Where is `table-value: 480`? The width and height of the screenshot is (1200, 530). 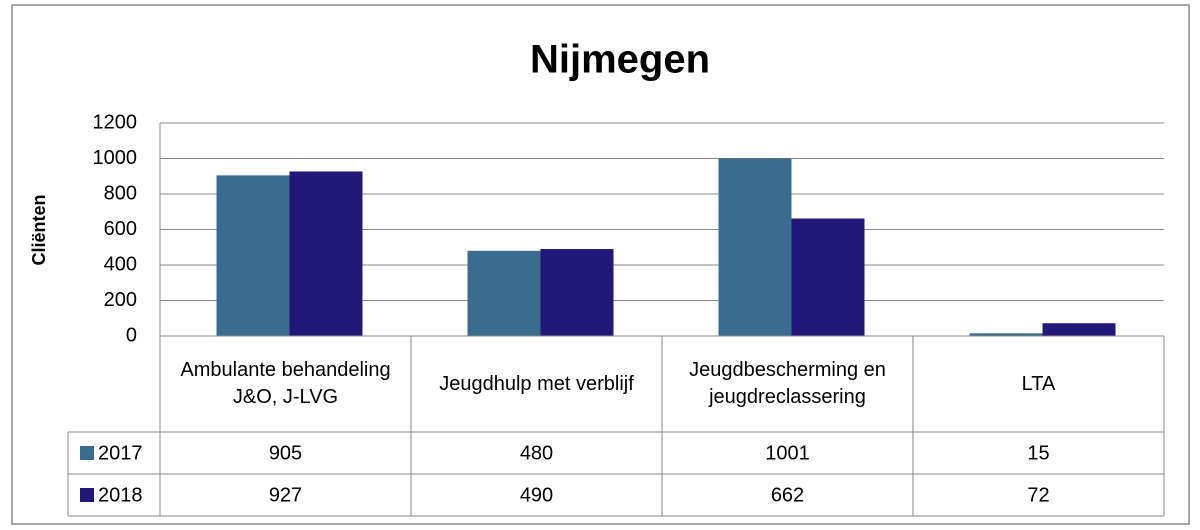 table-value: 480 is located at coordinates (536, 453).